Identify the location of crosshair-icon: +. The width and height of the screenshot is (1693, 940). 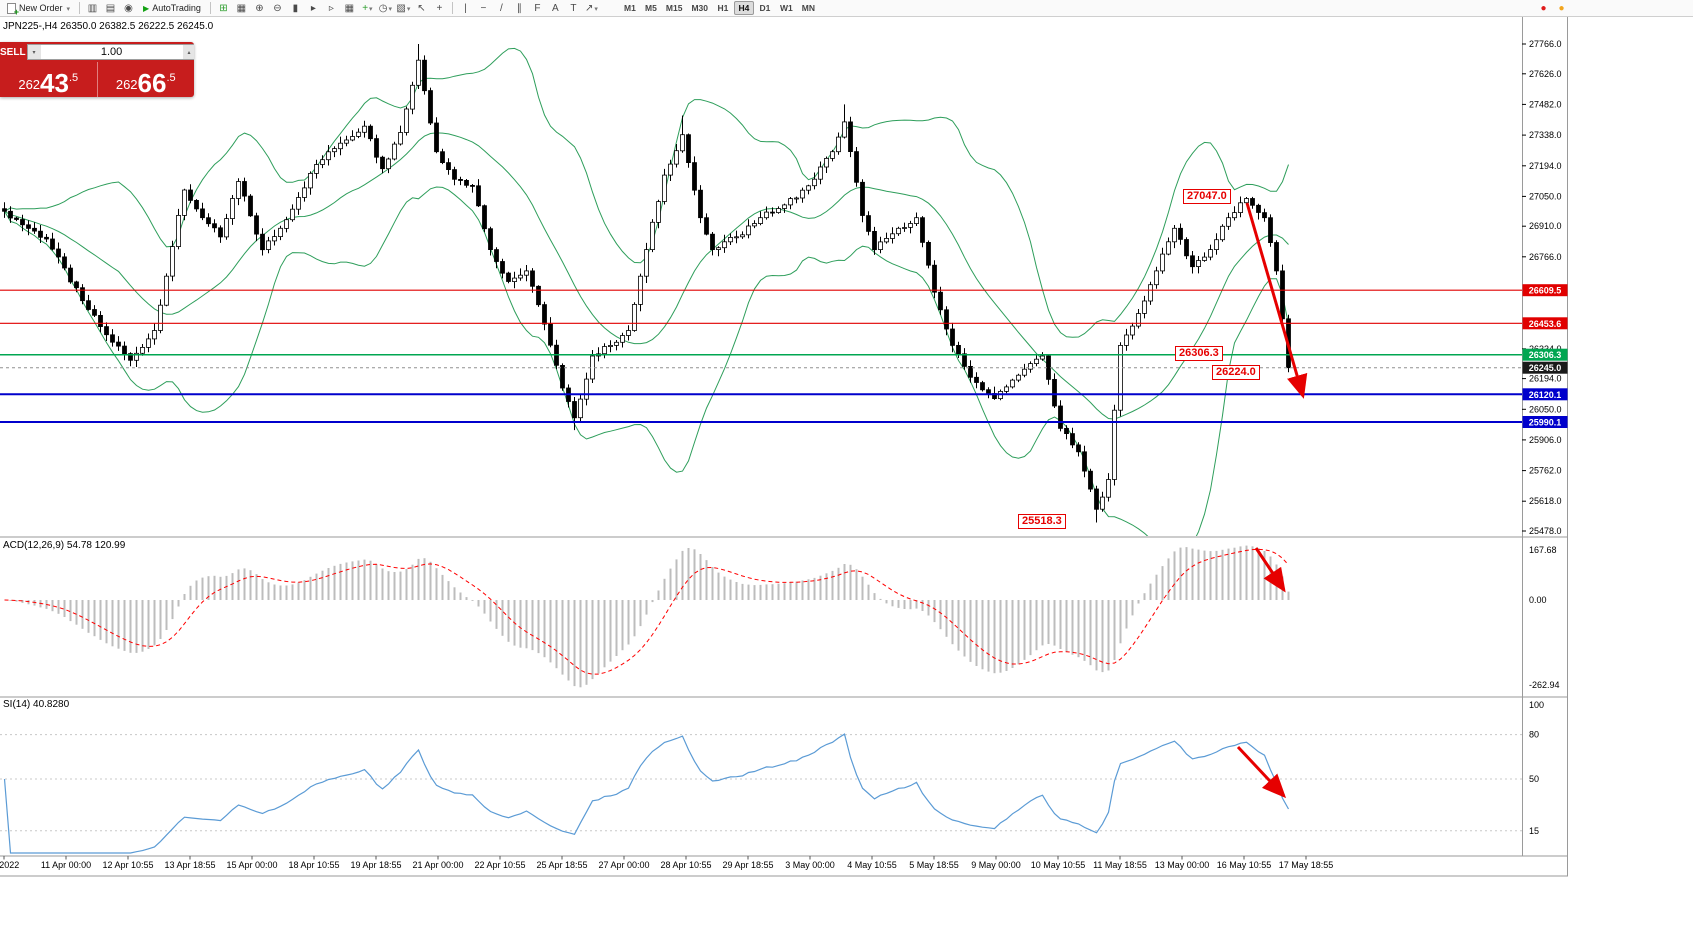
(439, 8).